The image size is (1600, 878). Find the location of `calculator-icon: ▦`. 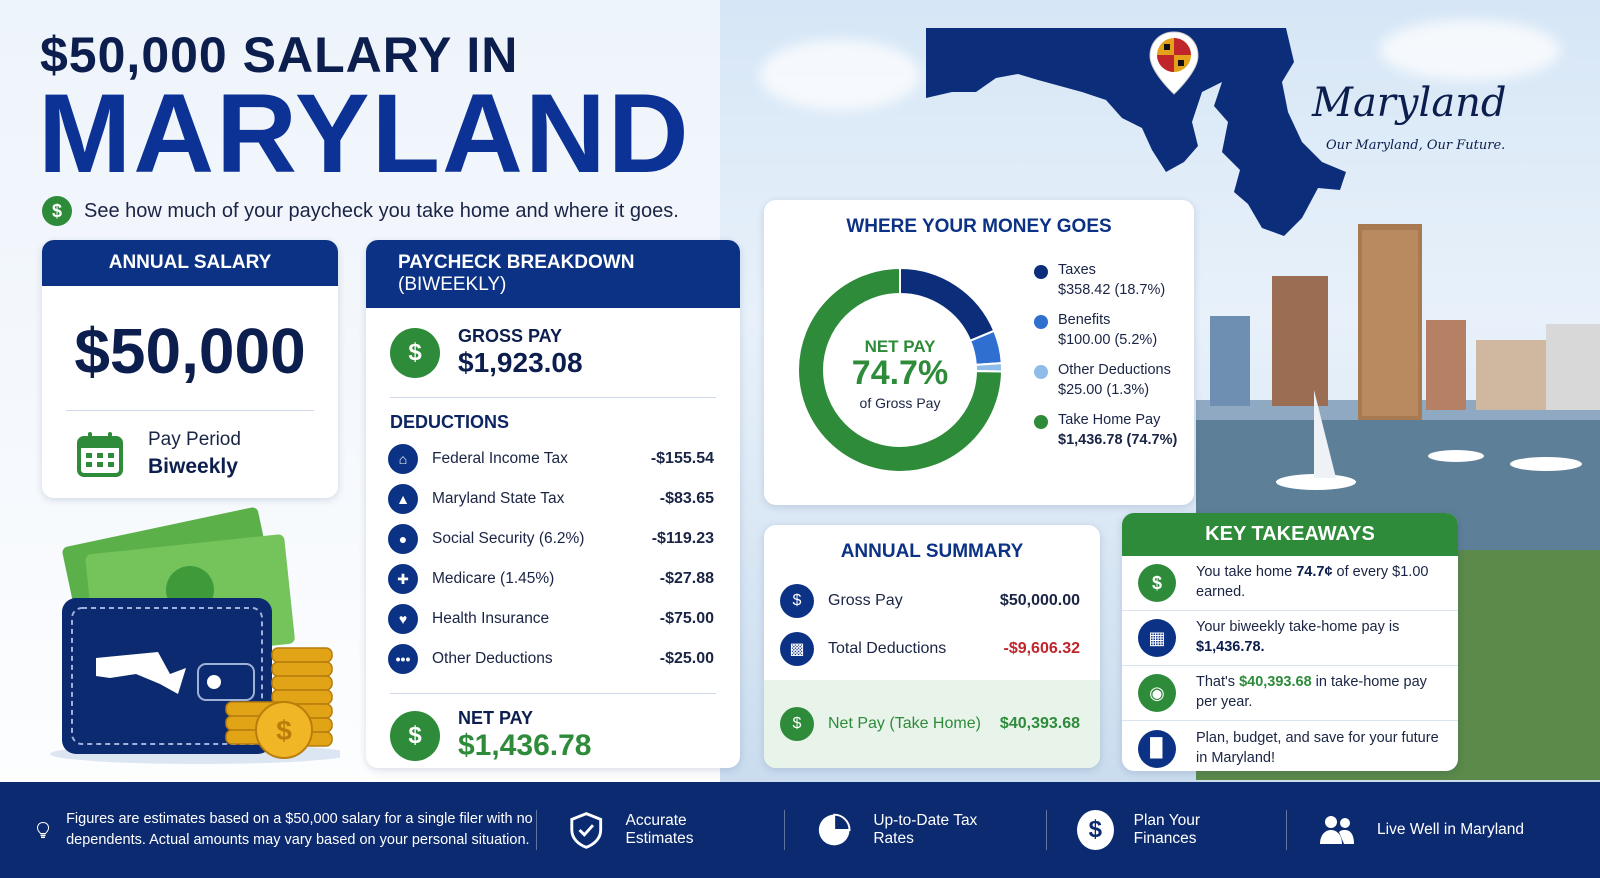

calculator-icon: ▦ is located at coordinates (1157, 638).